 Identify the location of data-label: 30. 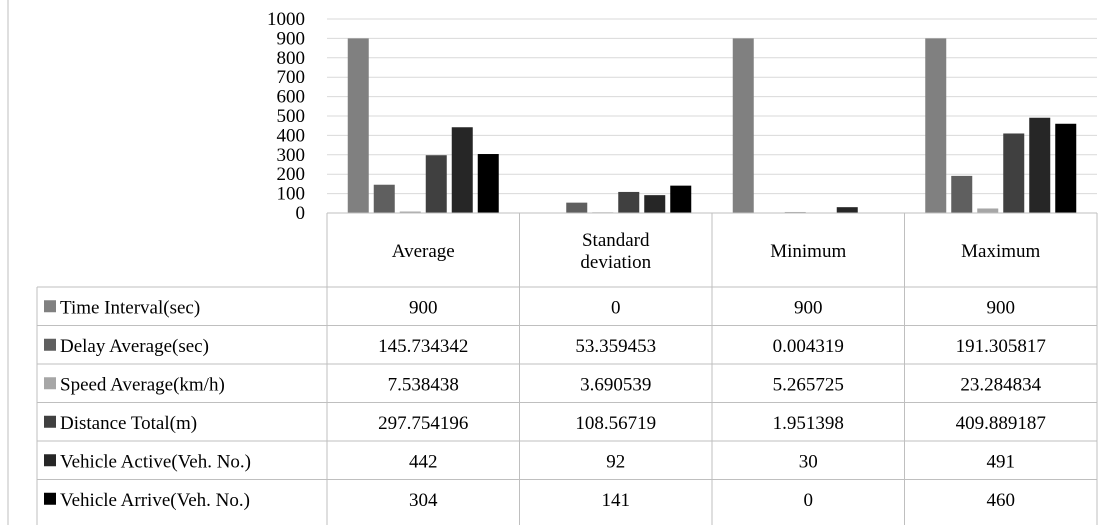
(808, 461).